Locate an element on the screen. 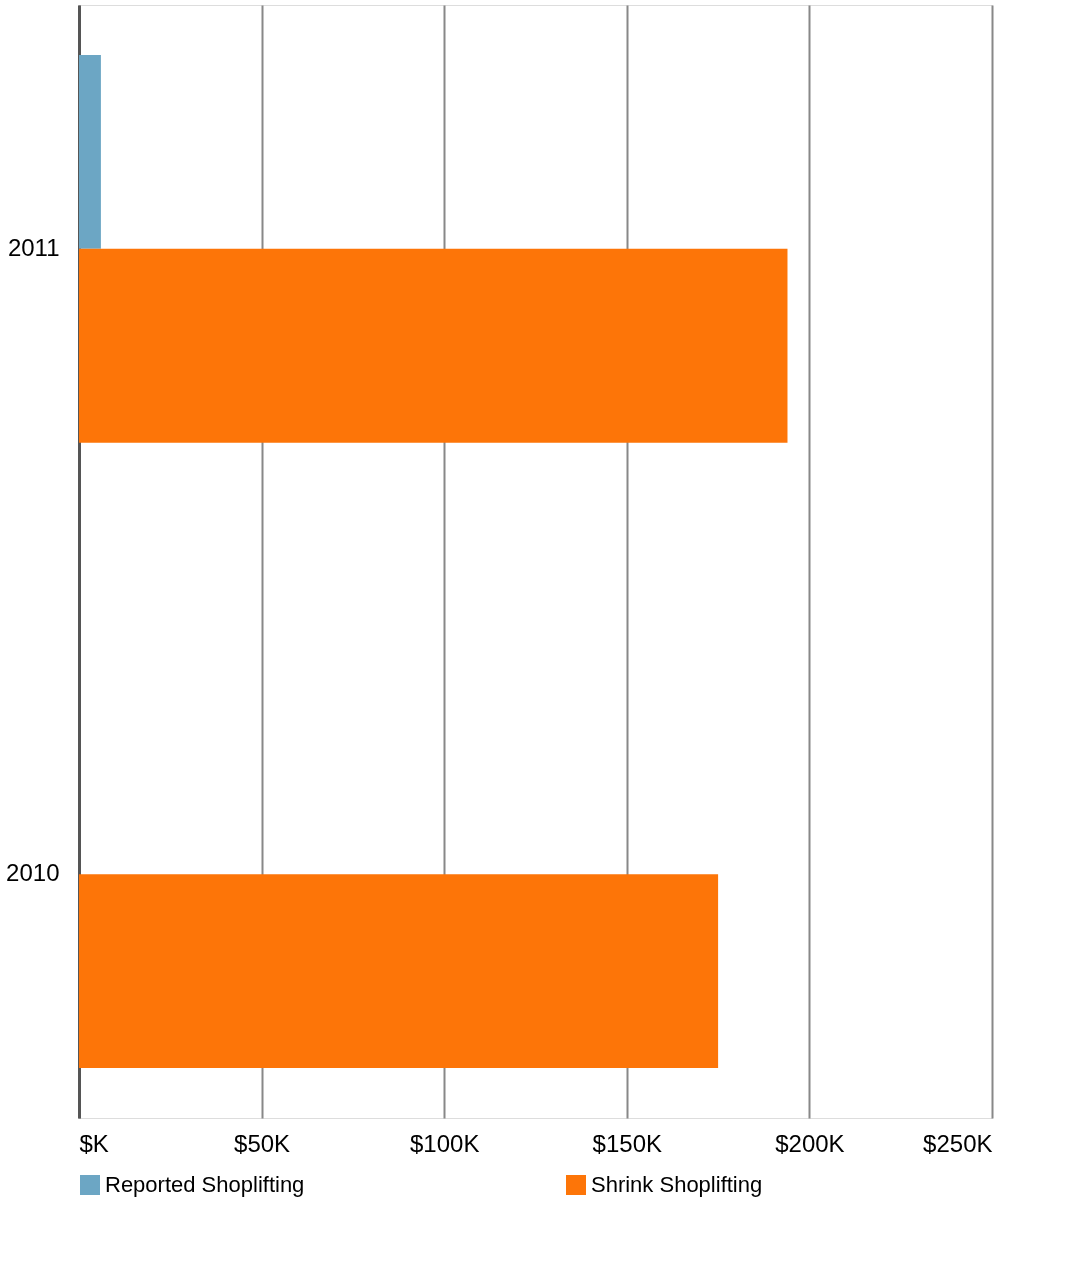  legend-label: Reported Shoplifting is located at coordinates (205, 1184).